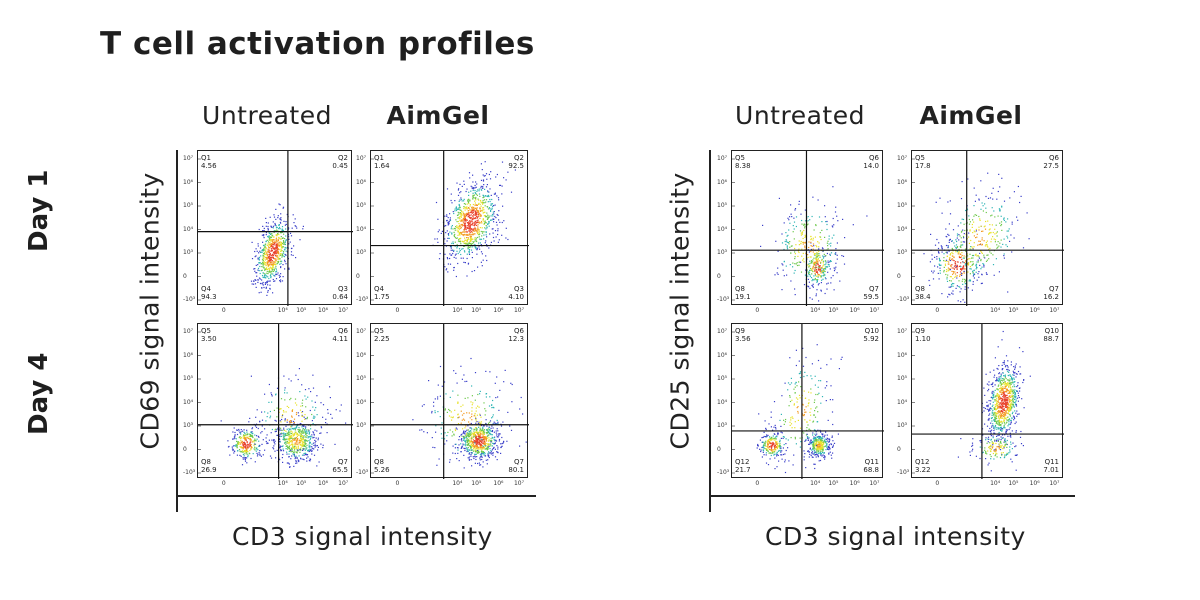  What do you see at coordinates (1051, 162) in the screenshot?
I see `quadrant-label-q6: Q6 27.5` at bounding box center [1051, 162].